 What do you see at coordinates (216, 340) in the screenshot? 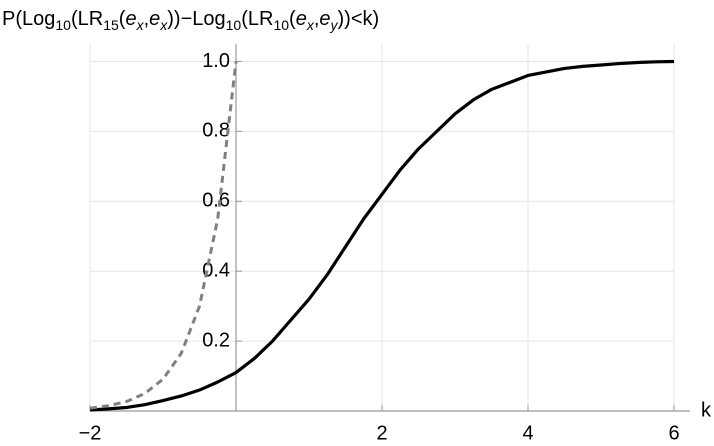
I see `y-tick-label: 0.2` at bounding box center [216, 340].